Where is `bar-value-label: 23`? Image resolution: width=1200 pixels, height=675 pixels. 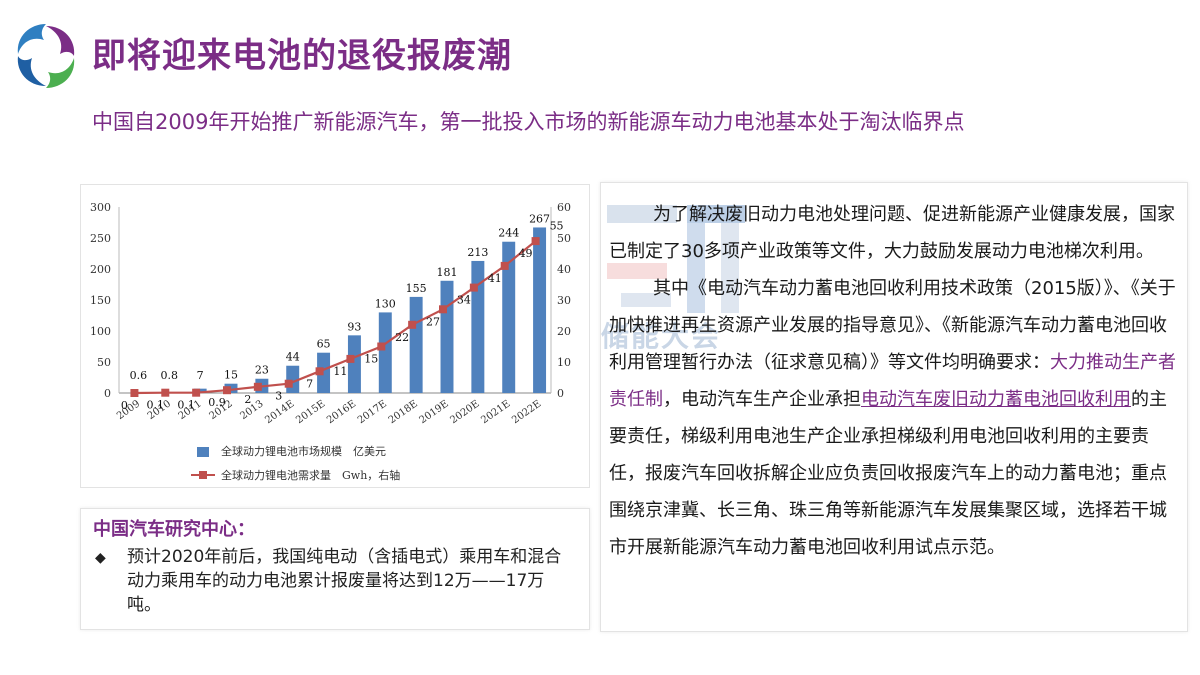 bar-value-label: 23 is located at coordinates (262, 370).